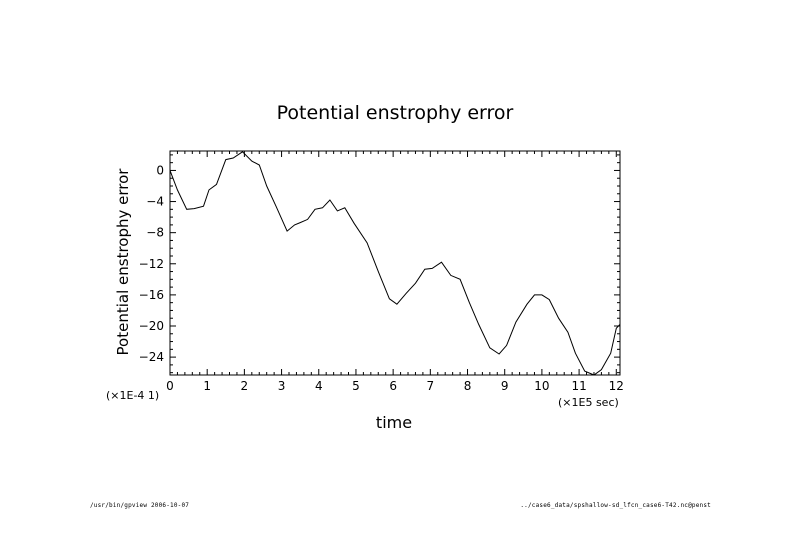 Image resolution: width=789 pixels, height=558 pixels. What do you see at coordinates (578, 386) in the screenshot?
I see `x-tick-label: 11` at bounding box center [578, 386].